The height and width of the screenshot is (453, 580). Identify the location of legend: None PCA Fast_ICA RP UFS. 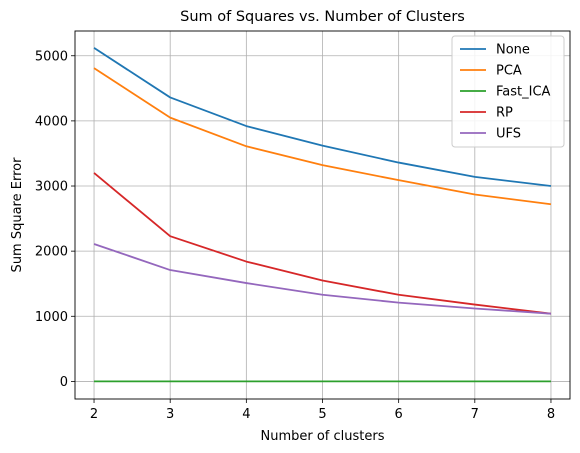
(508, 91).